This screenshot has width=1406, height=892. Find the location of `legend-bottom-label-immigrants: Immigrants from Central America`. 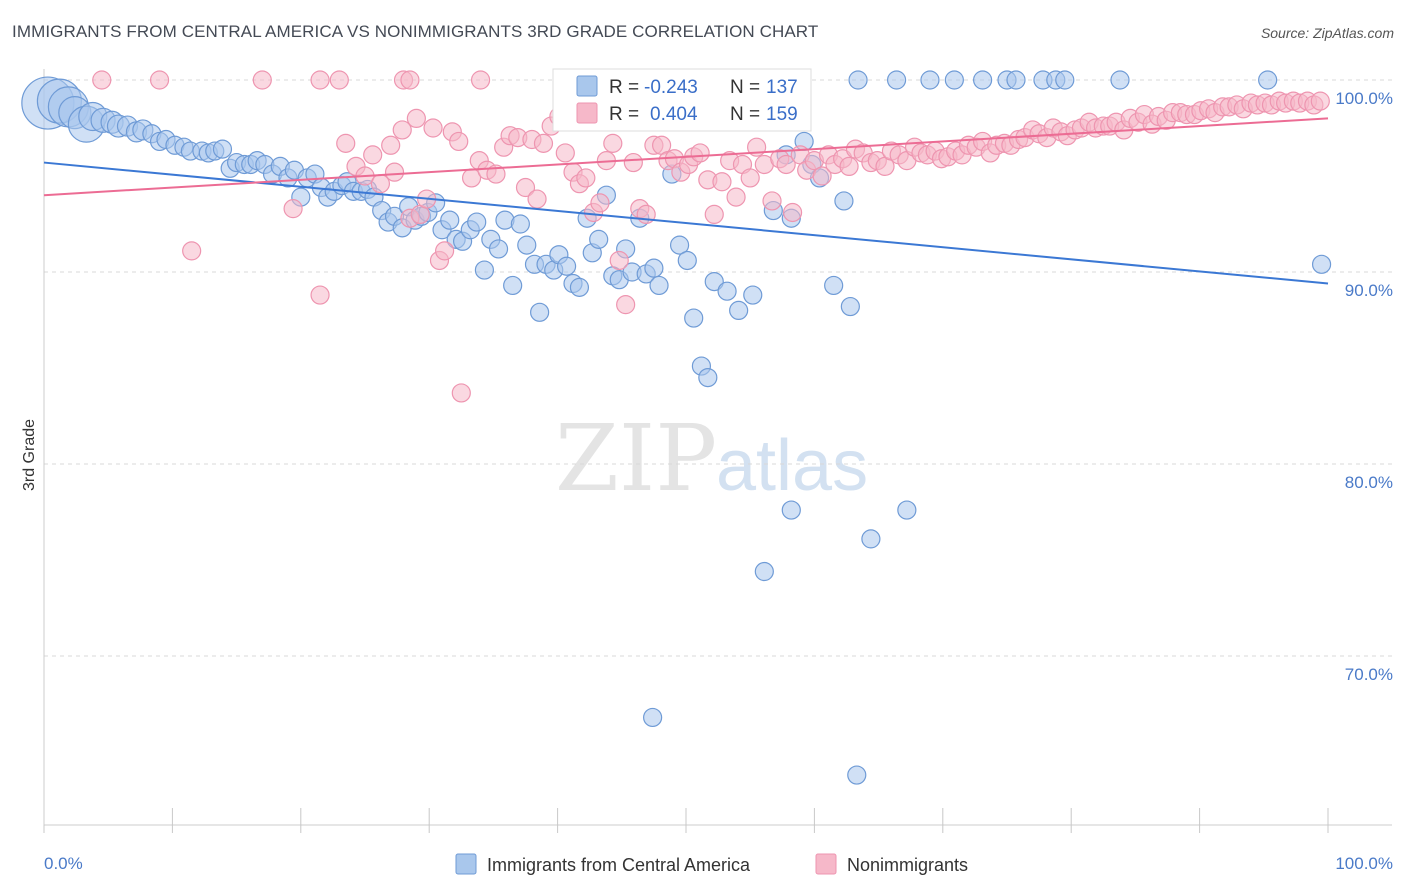

legend-bottom-label-immigrants: Immigrants from Central America is located at coordinates (619, 865).